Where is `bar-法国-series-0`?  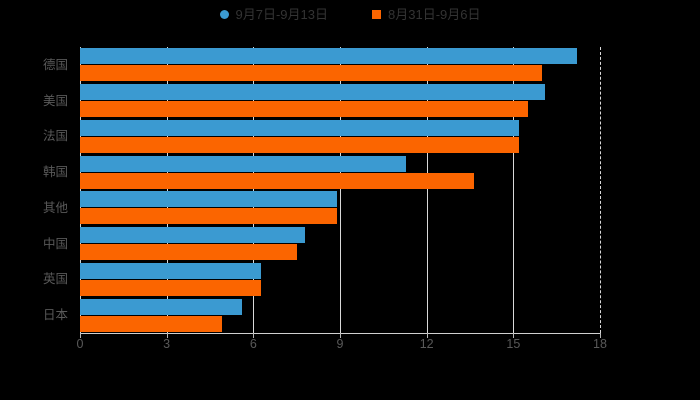
bar-法国-series-0 is located at coordinates (300, 127).